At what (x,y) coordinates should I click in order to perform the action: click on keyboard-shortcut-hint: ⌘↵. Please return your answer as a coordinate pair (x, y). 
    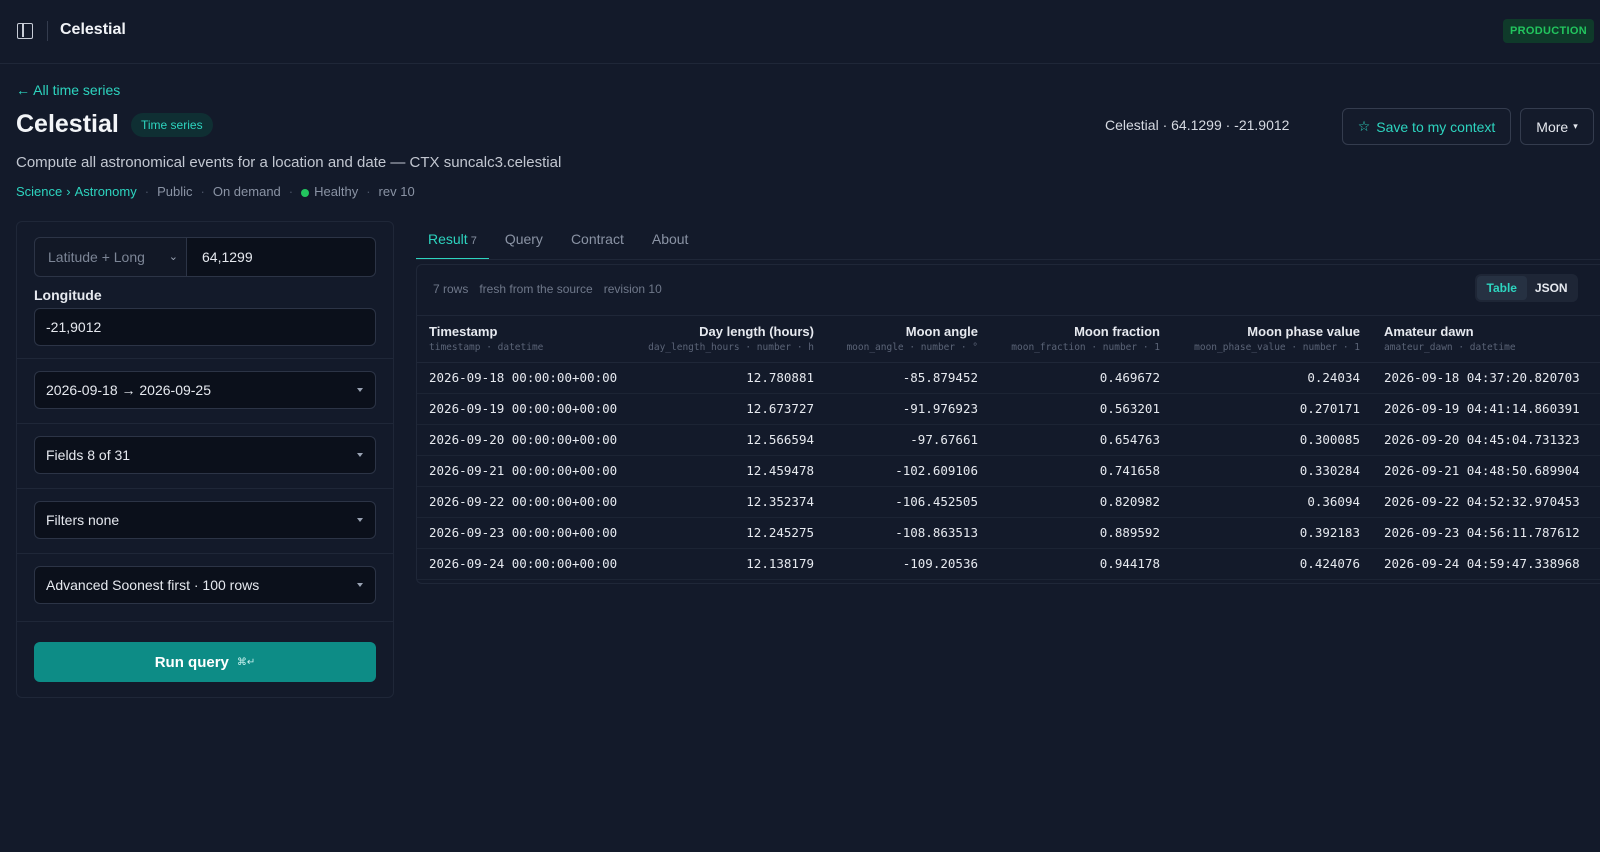
    Looking at the image, I should click on (246, 662).